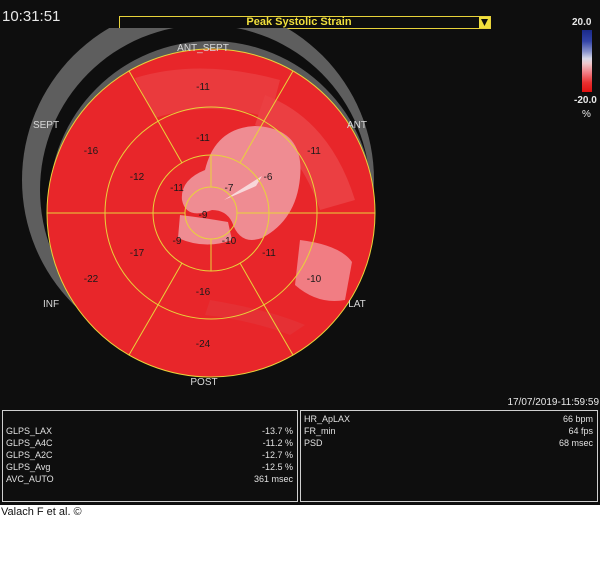  Describe the element at coordinates (327, 419) in the screenshot. I see `measurement-key: HR_ApLAX` at that location.